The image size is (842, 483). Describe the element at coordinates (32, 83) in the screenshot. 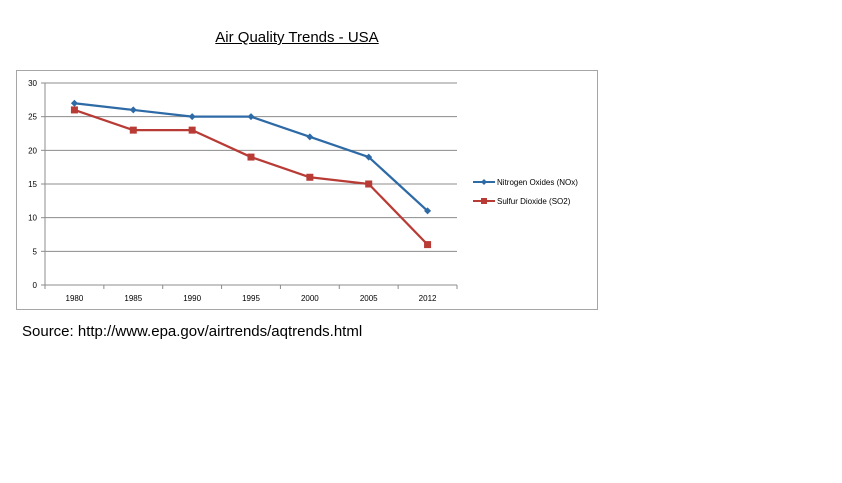

I see `y-tick-label: 30` at that location.